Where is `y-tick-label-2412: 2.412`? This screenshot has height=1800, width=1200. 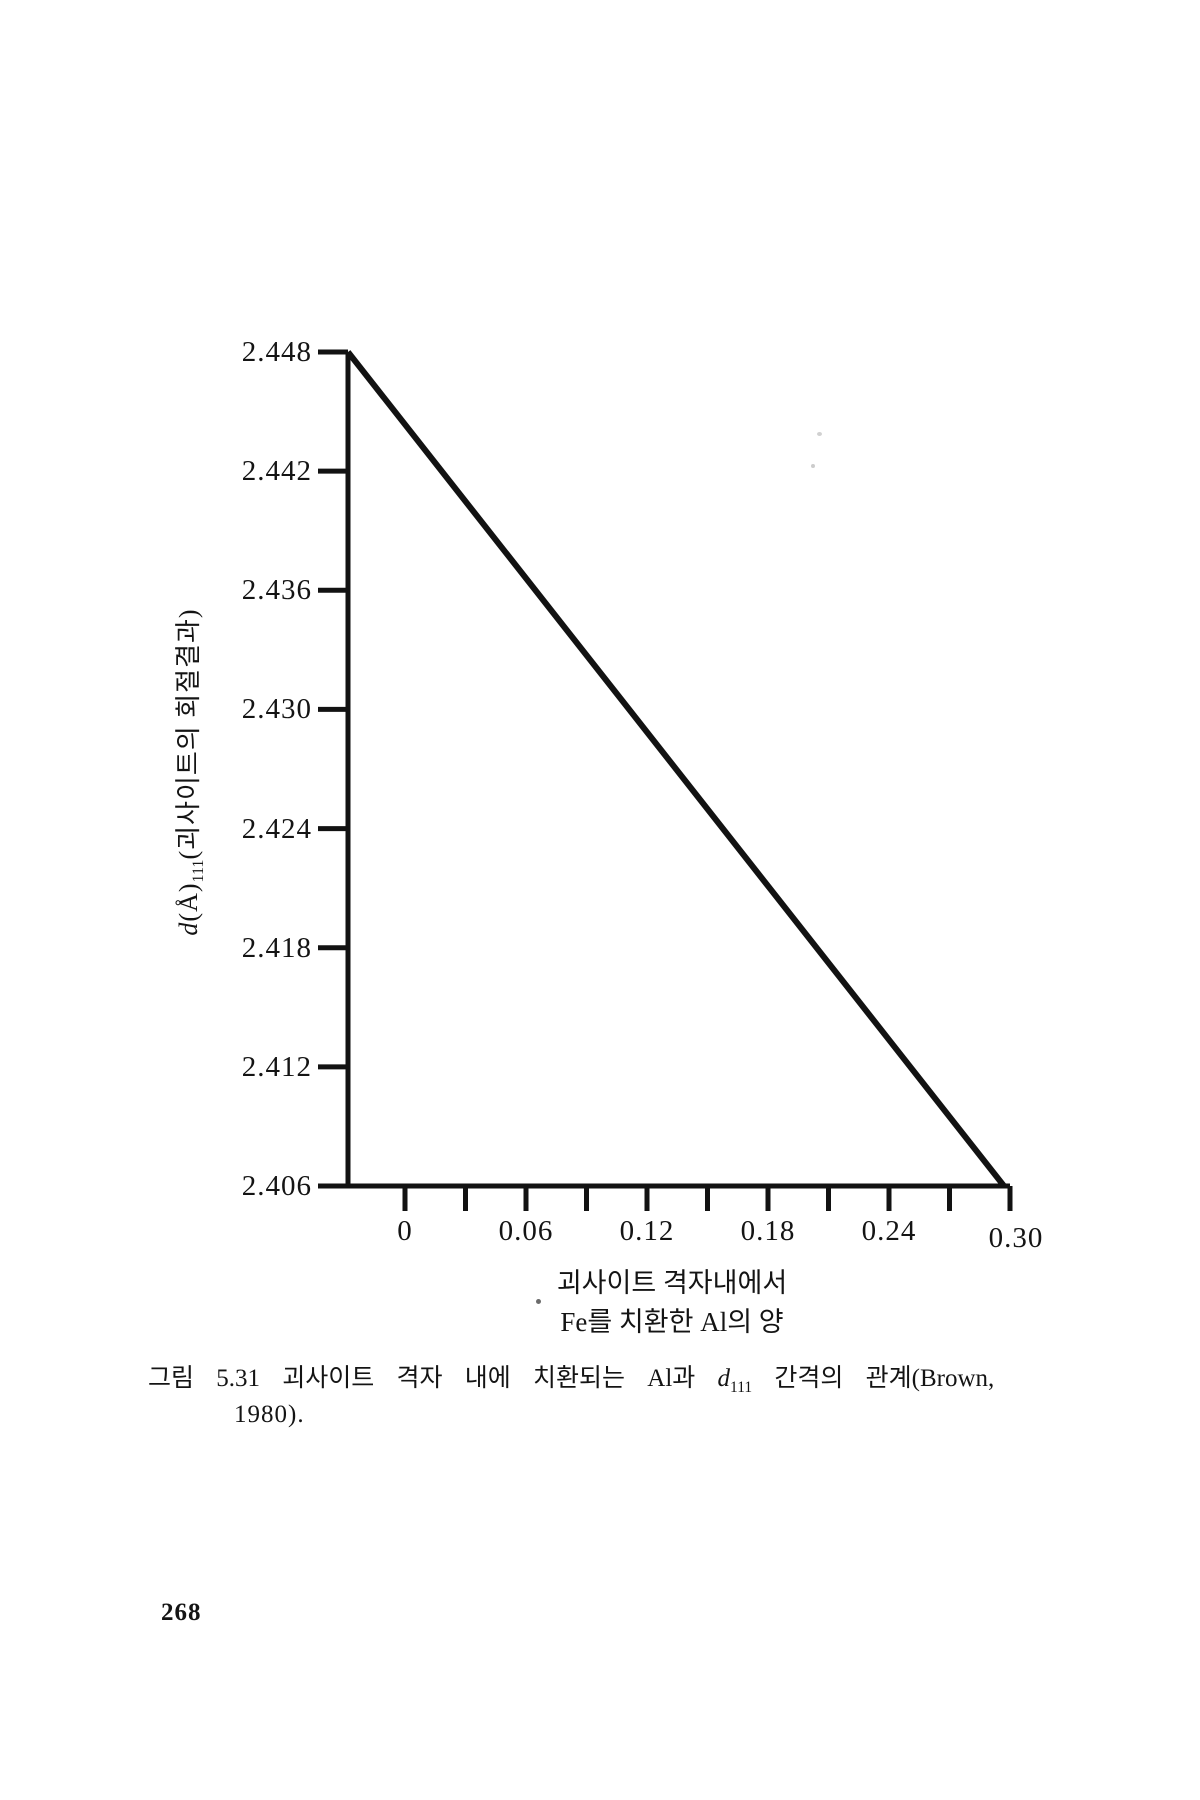
y-tick-label-2412: 2.412 is located at coordinates (276, 1067).